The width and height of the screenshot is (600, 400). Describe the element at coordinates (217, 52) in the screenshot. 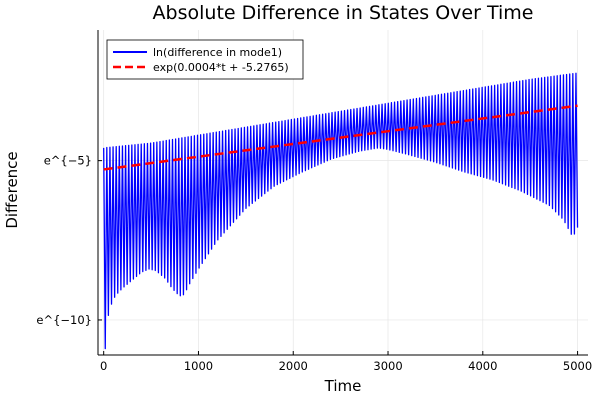

I see `legend-entry-blue: ln(difference in mode1)` at that location.